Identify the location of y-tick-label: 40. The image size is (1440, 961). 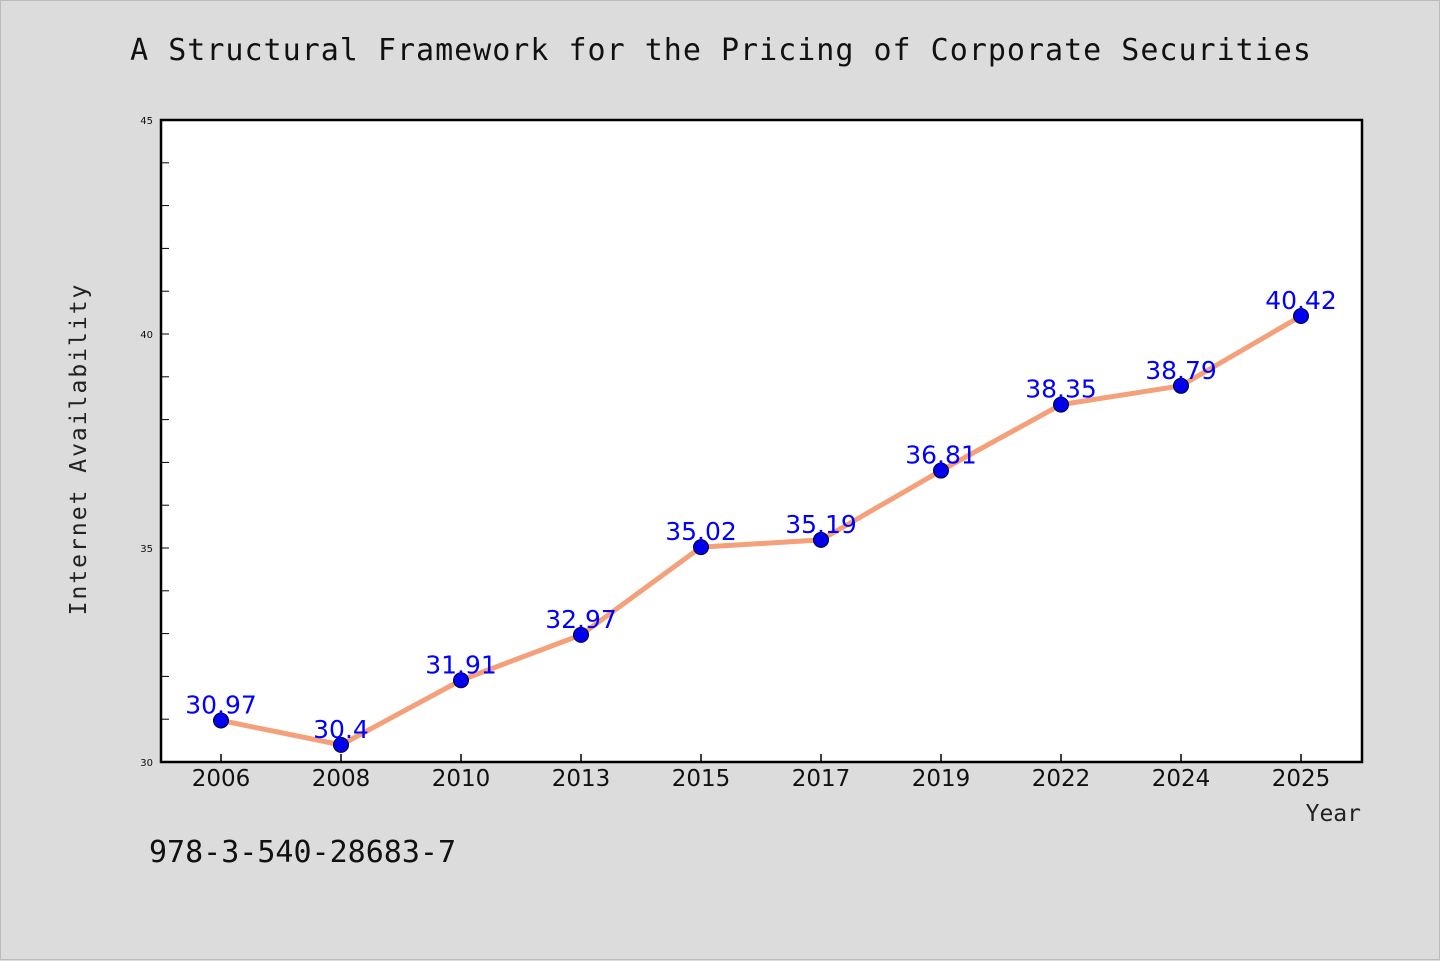
(146, 335).